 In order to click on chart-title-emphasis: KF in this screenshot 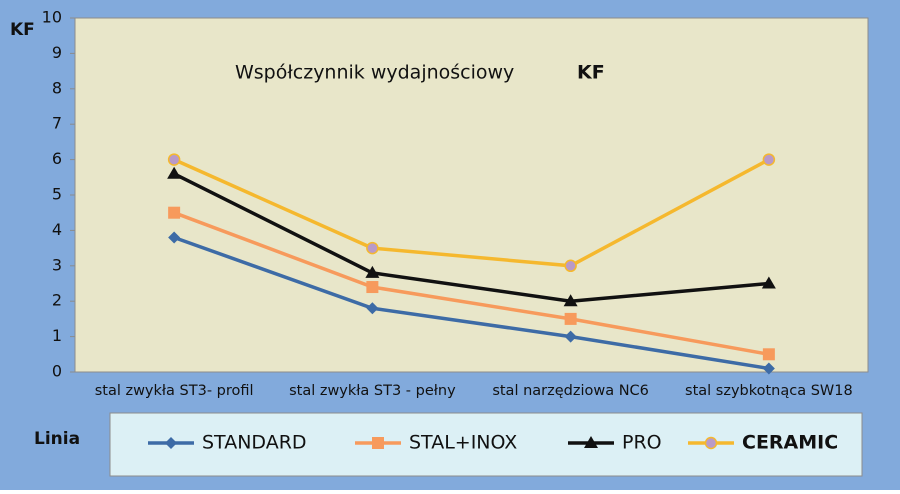, I will do `click(591, 73)`.